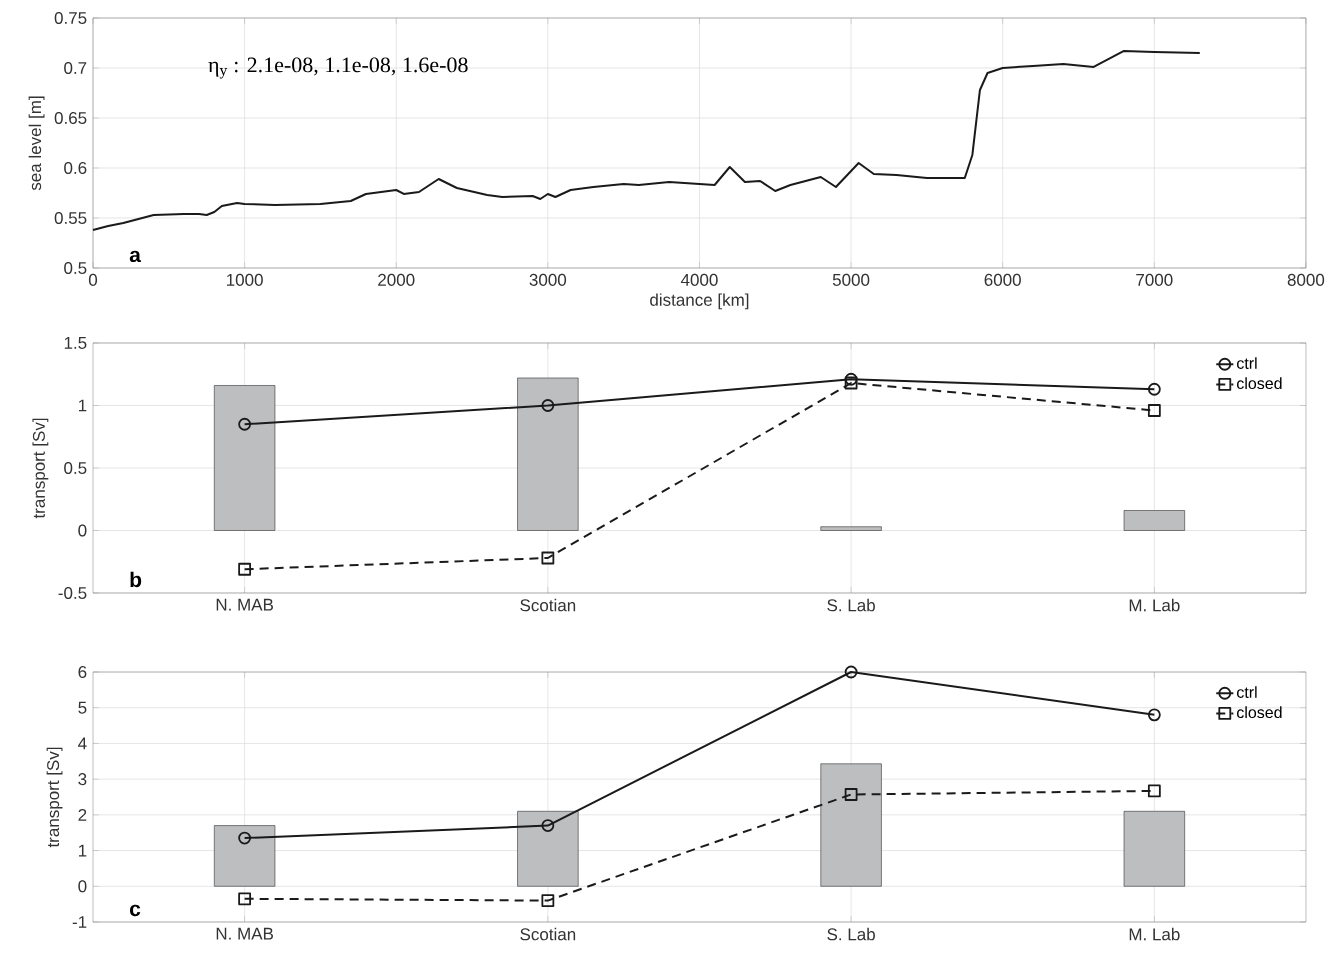  I want to click on x-tick-label: 3000, so click(548, 279).